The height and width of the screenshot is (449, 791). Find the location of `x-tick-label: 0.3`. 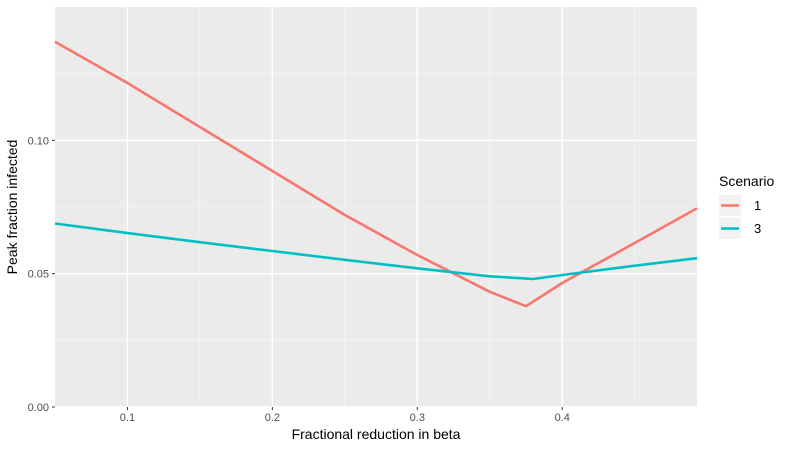

x-tick-label: 0.3 is located at coordinates (417, 418).